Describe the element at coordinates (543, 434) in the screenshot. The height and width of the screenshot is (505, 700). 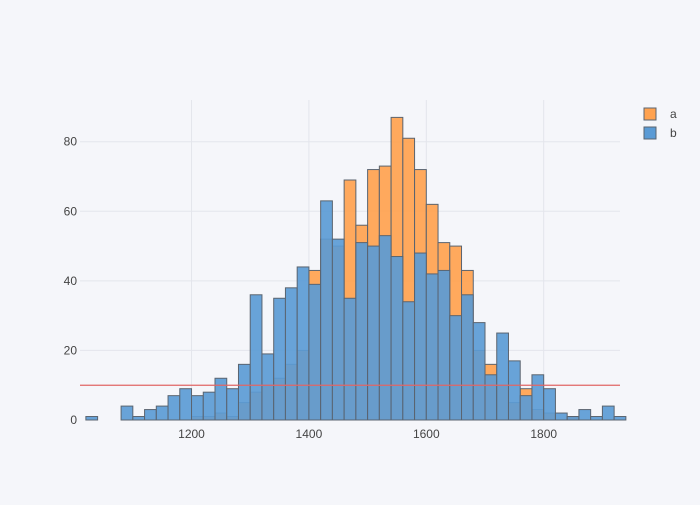
I see `x-tick-label: 1800` at that location.